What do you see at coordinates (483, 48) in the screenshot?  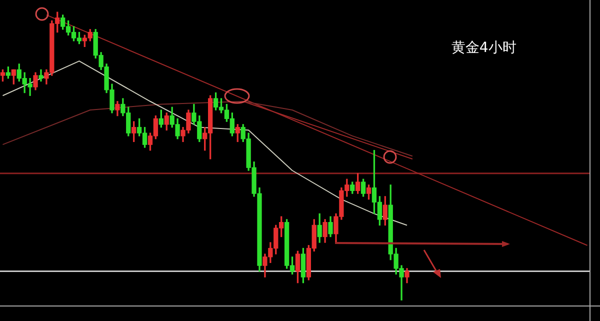 I see `annotation: 黄金4小时` at bounding box center [483, 48].